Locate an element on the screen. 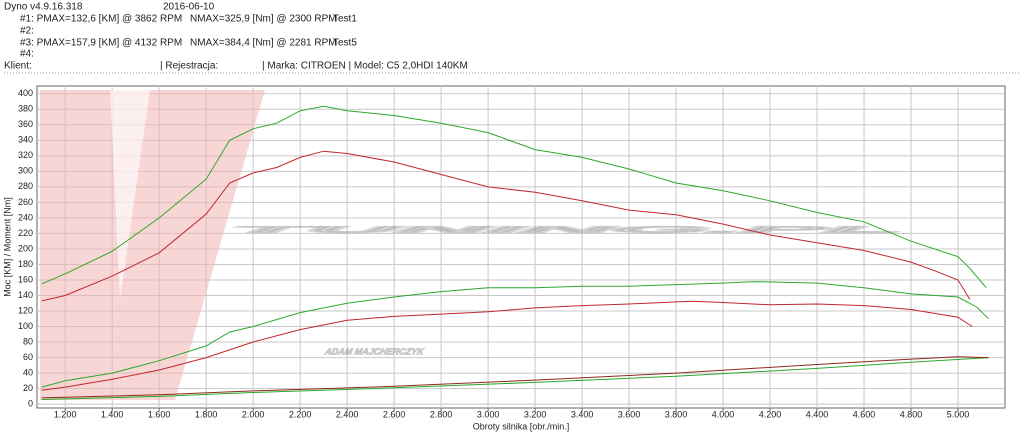  x-tick-label: 1.800 is located at coordinates (206, 414).